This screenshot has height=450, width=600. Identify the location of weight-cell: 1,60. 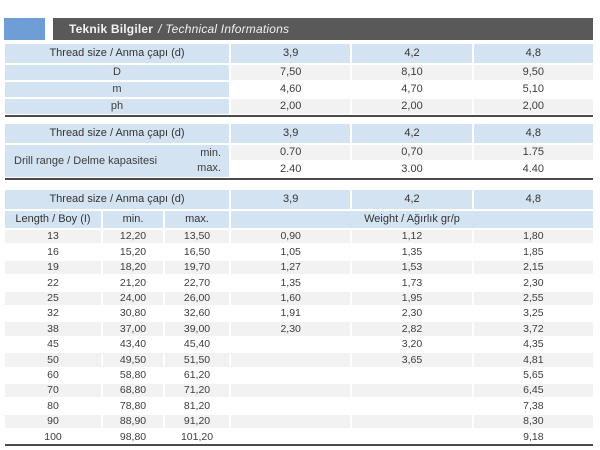
(291, 298).